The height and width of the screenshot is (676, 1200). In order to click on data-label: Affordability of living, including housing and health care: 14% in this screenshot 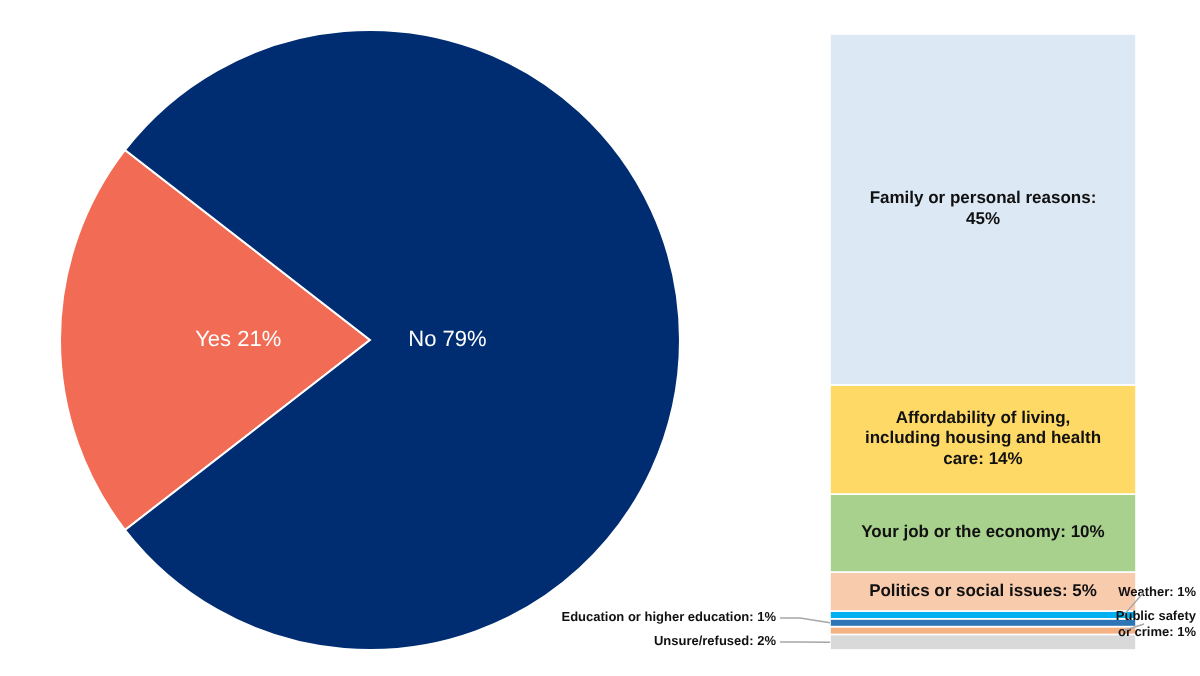, I will do `click(983, 438)`.